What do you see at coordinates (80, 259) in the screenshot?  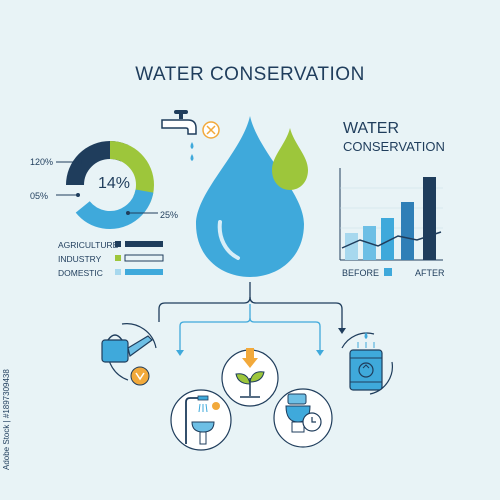 I see `legend-label-industry: INDUSTRY` at bounding box center [80, 259].